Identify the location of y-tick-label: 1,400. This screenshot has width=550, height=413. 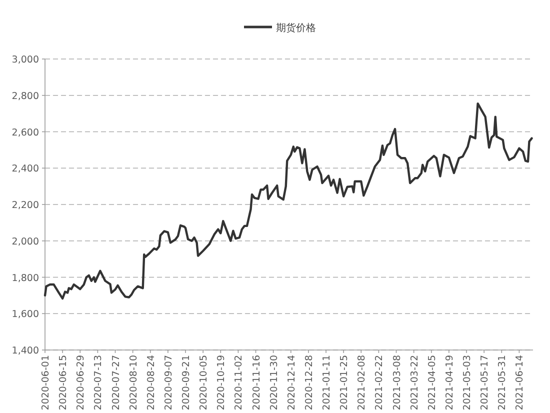
(25, 351).